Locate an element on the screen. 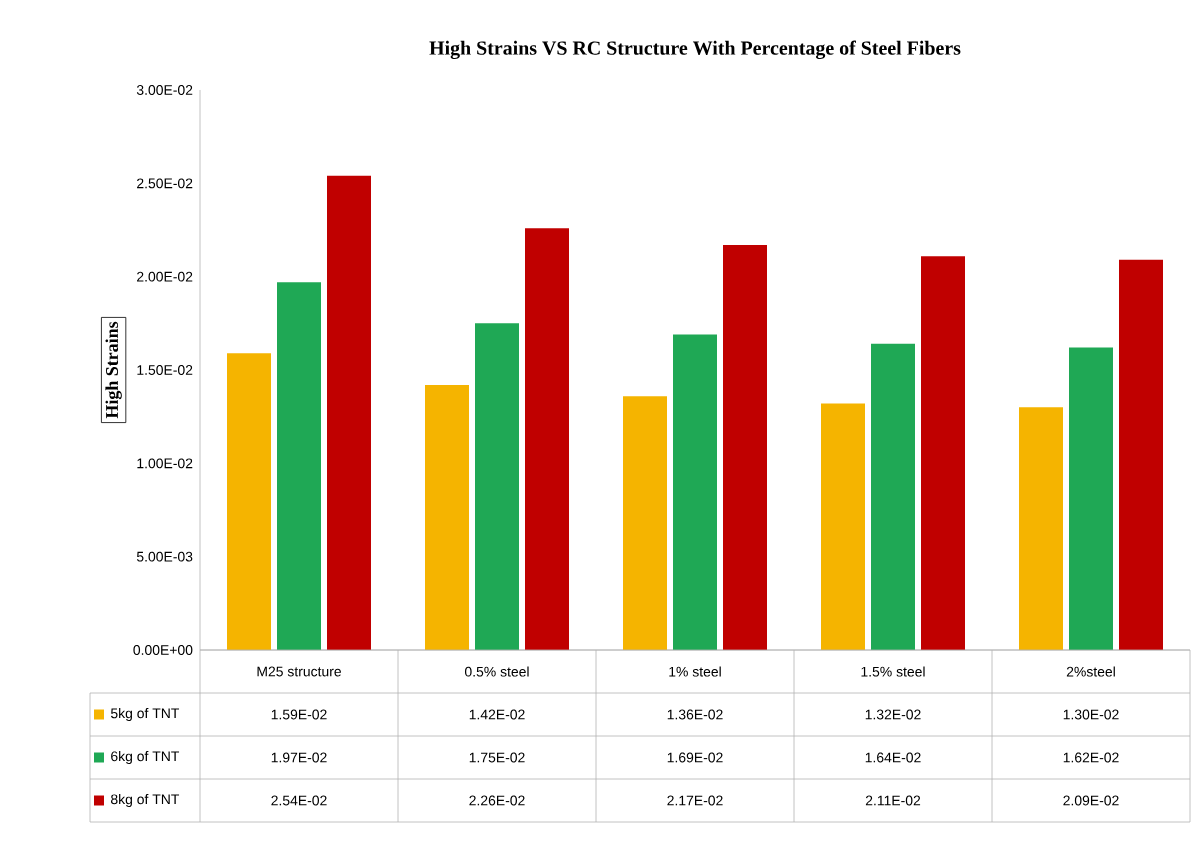 The height and width of the screenshot is (846, 1200). y-axis-title: High Strains is located at coordinates (113, 370).